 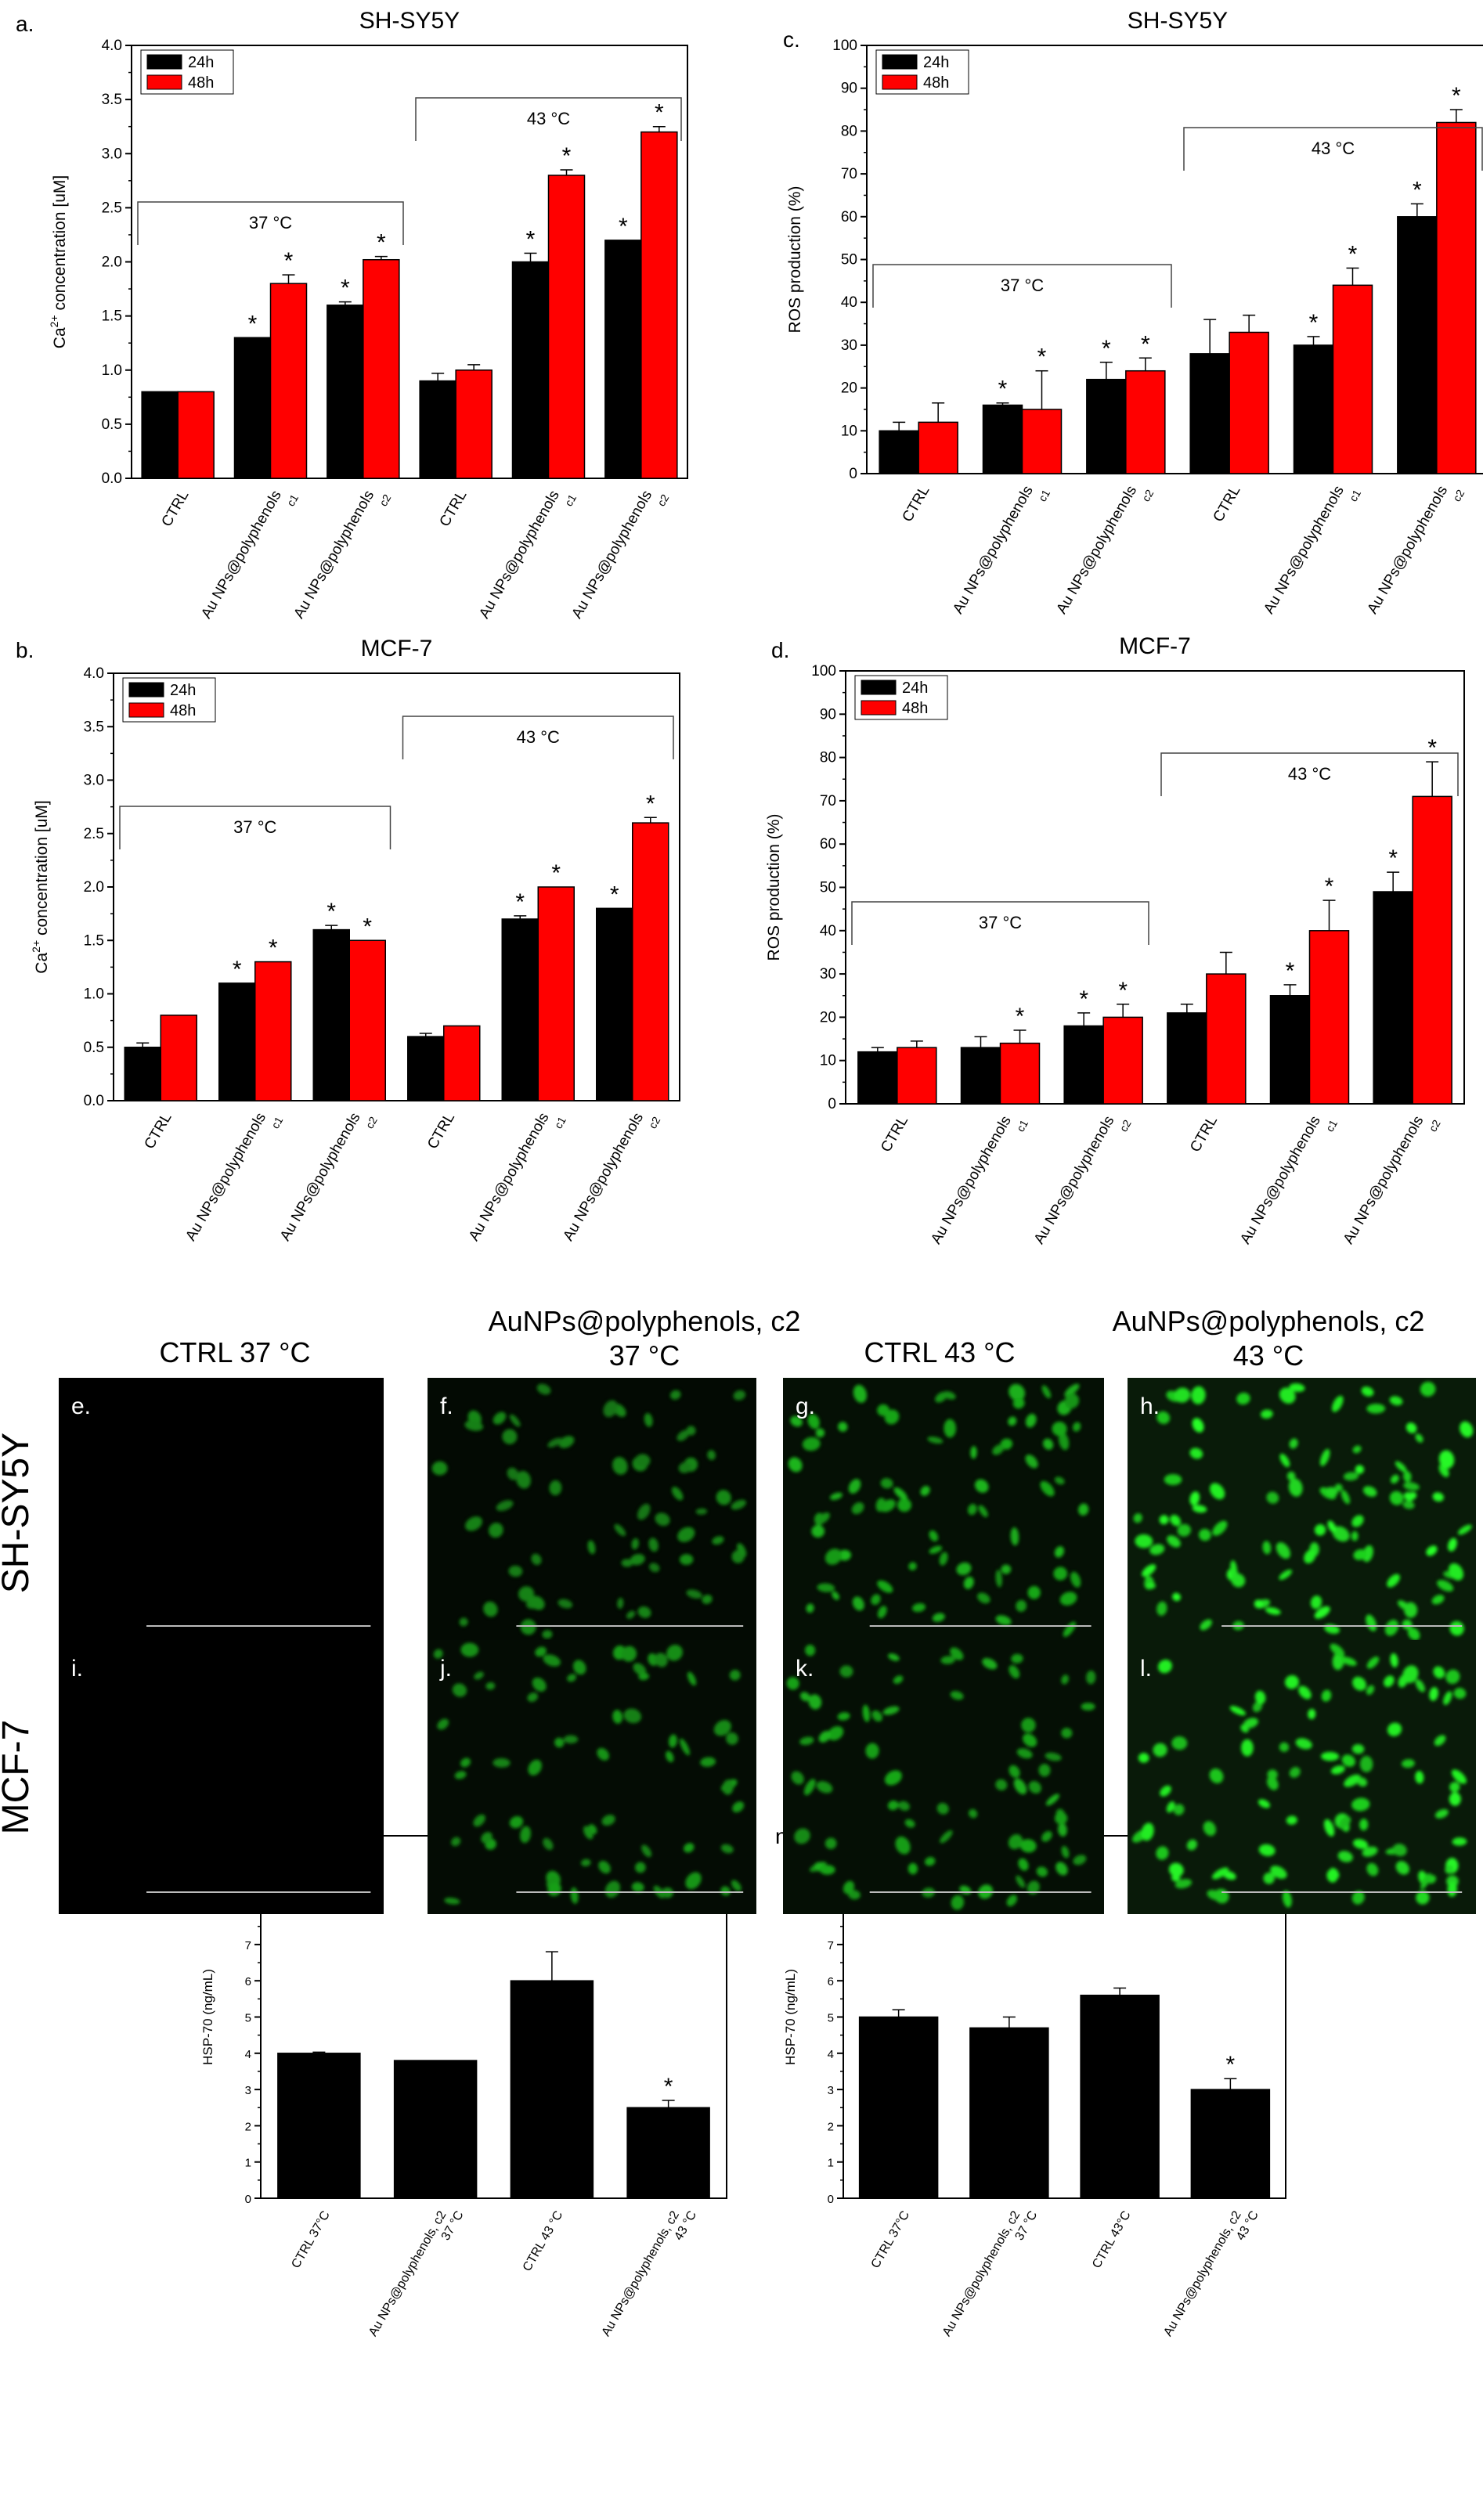 What do you see at coordinates (385, 500) in the screenshot?
I see `x-category-sublabel: c2` at bounding box center [385, 500].